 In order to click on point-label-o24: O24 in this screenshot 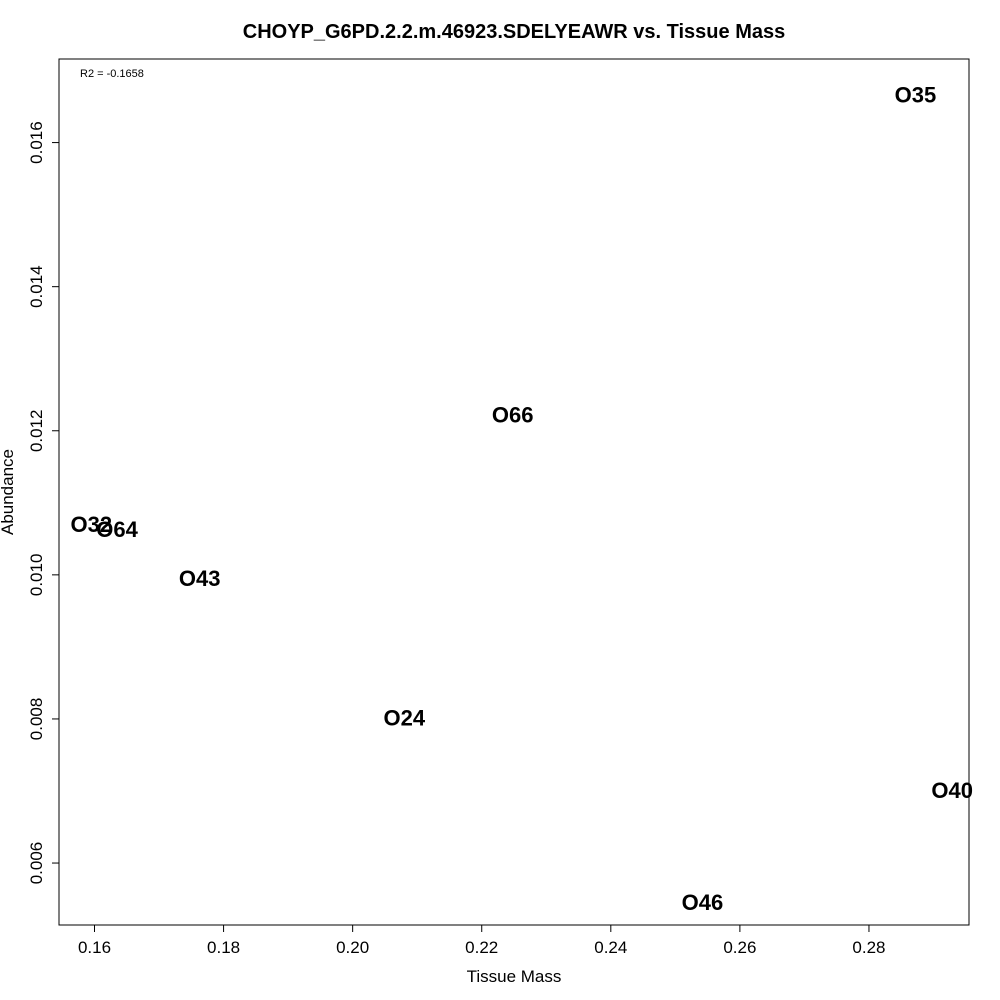, I will do `click(404, 718)`.